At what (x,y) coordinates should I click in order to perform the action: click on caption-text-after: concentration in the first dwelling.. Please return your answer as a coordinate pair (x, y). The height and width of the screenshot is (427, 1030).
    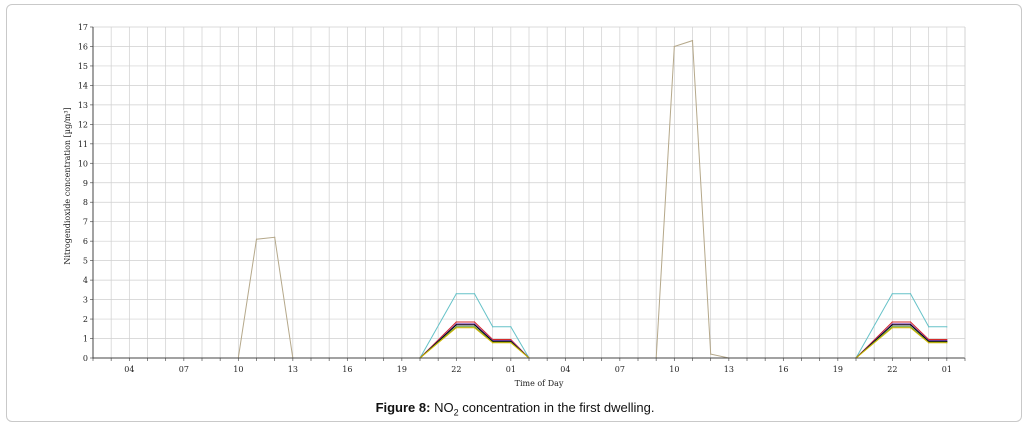
    Looking at the image, I should click on (556, 407).